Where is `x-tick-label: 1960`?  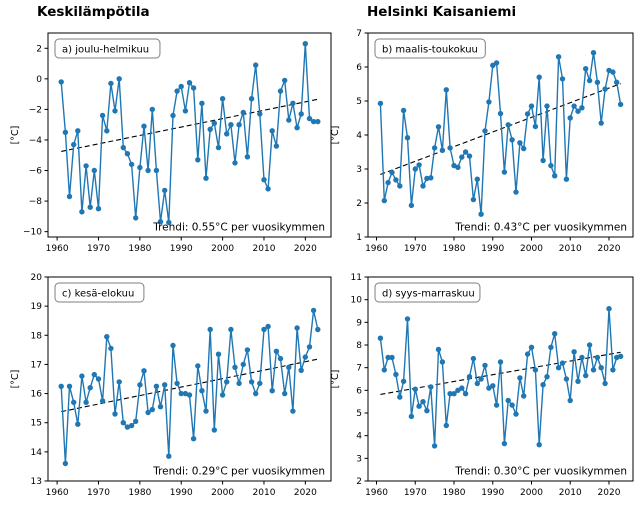 x-tick-label: 1960 is located at coordinates (57, 249).